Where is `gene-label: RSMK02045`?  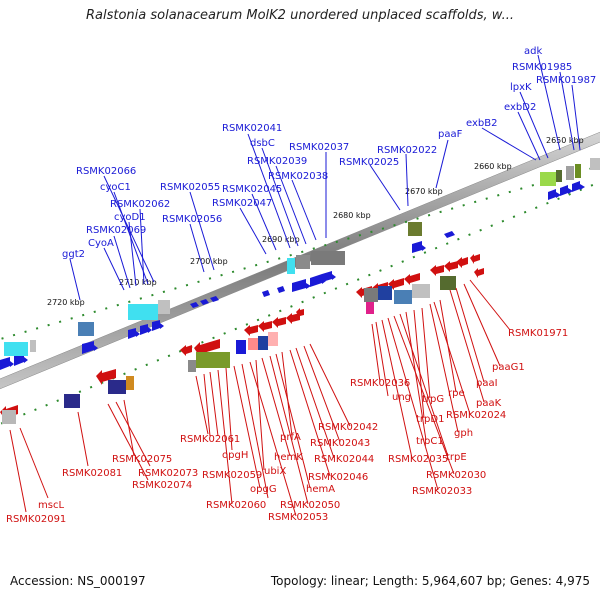 gene-label: RSMK02045 is located at coordinates (252, 189).